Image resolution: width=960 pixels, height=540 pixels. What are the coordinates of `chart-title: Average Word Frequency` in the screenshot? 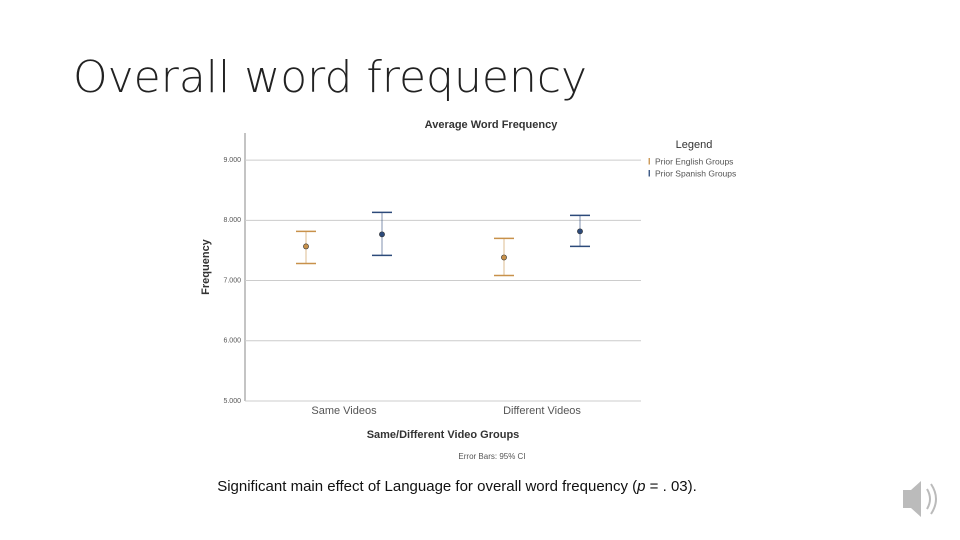 It's located at (492, 125).